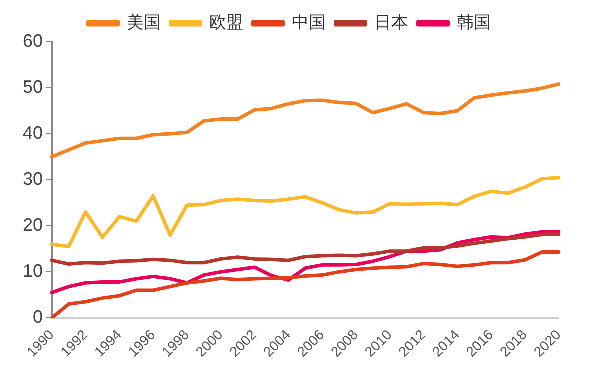 This screenshot has width=594, height=369. Describe the element at coordinates (391, 22) in the screenshot. I see `legend-label: 日本` at that location.